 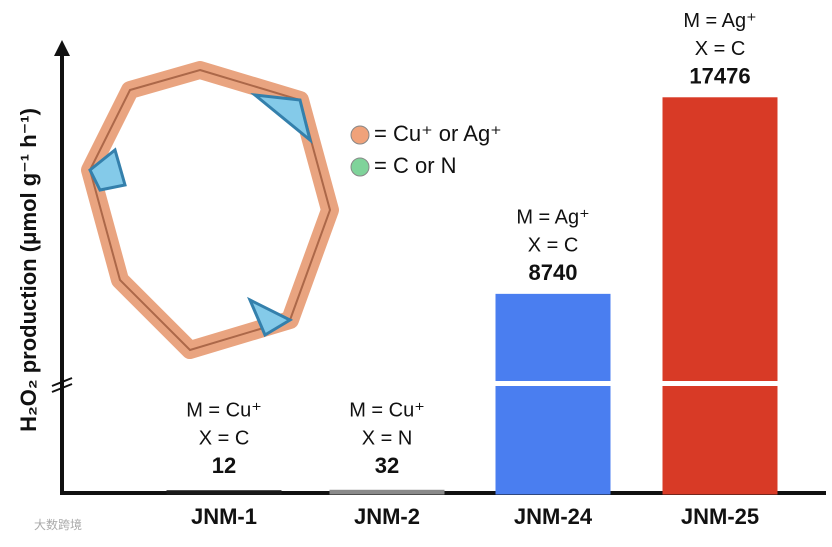 What do you see at coordinates (720, 516) in the screenshot?
I see `x-tick-label: JNM-25` at bounding box center [720, 516].